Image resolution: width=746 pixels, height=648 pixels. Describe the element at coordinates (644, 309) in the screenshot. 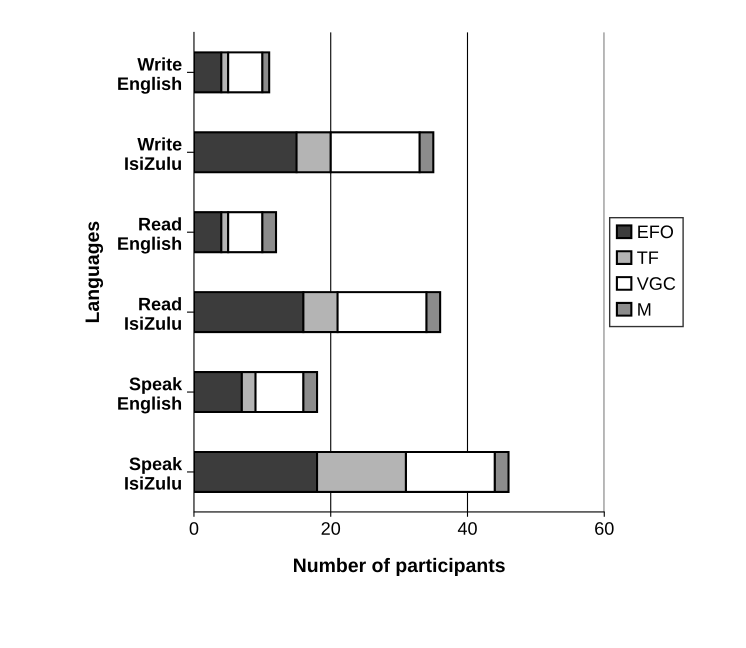

I see `legend-label: M` at that location.